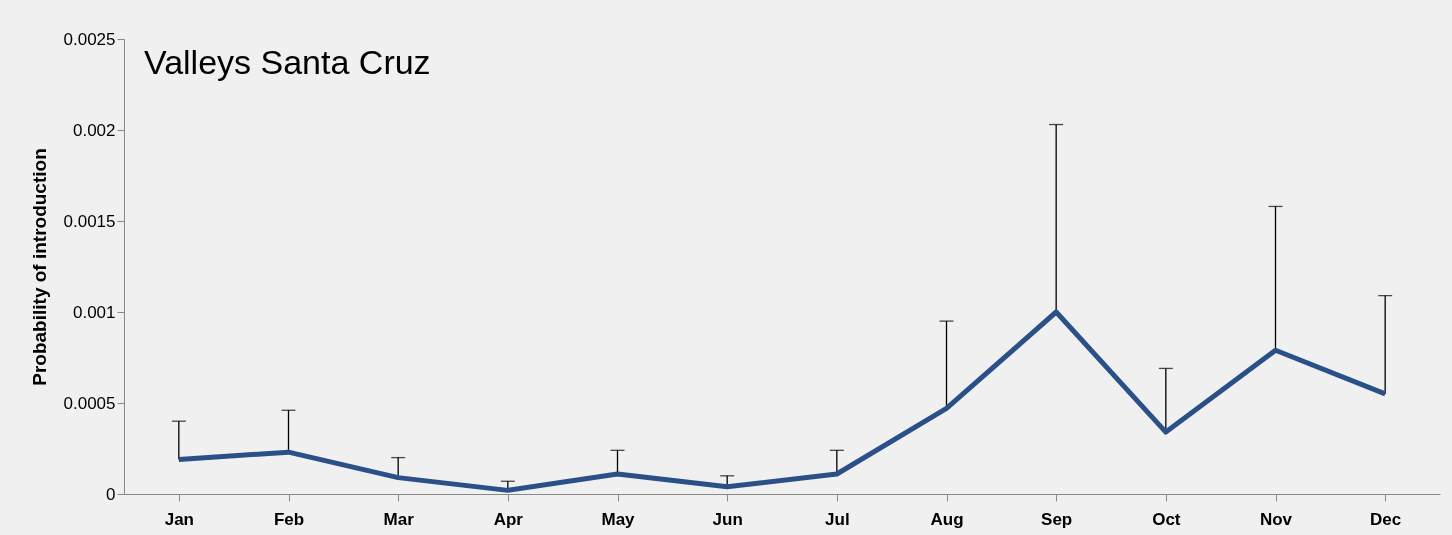 Image resolution: width=1452 pixels, height=535 pixels. Describe the element at coordinates (179, 519) in the screenshot. I see `x-tick-label: Jan` at that location.